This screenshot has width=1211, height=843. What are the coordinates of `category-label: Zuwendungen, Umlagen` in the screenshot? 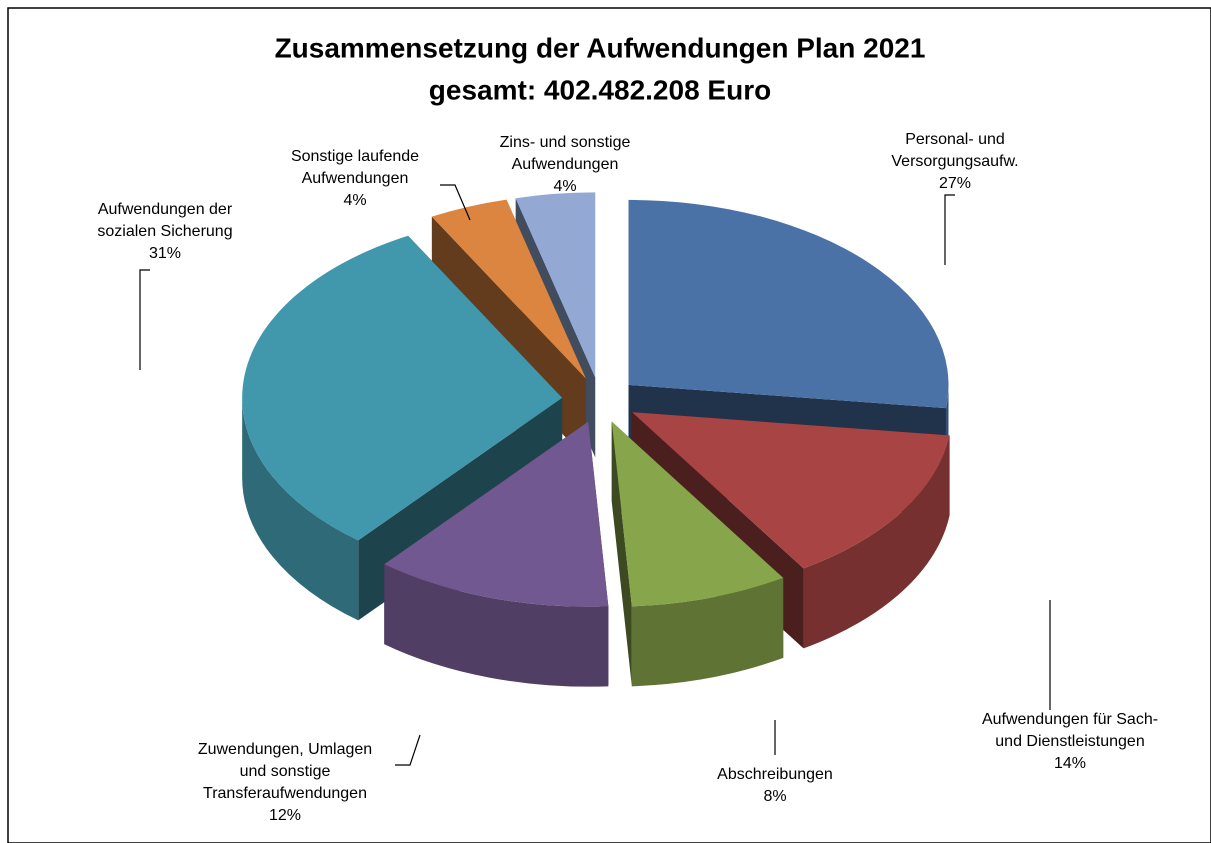 It's located at (285, 749).